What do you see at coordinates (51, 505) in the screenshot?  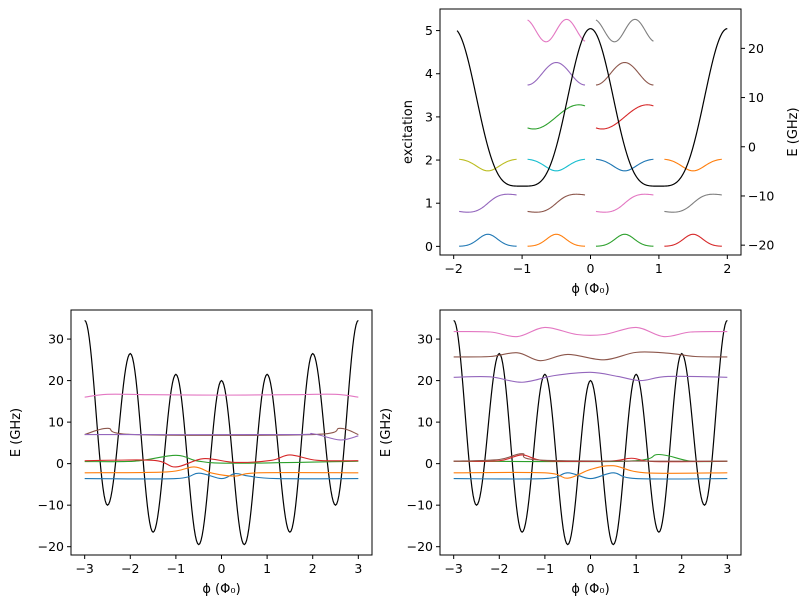 I see `bl-ytick-label: −10` at bounding box center [51, 505].